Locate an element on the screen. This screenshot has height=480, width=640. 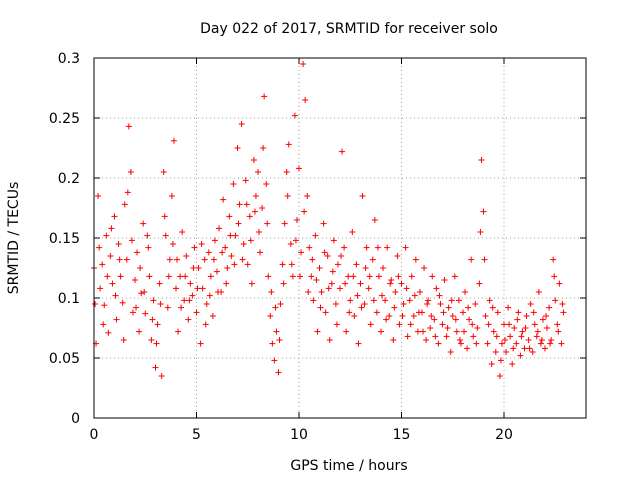
y-tick-label: 0.2 is located at coordinates (69, 179).